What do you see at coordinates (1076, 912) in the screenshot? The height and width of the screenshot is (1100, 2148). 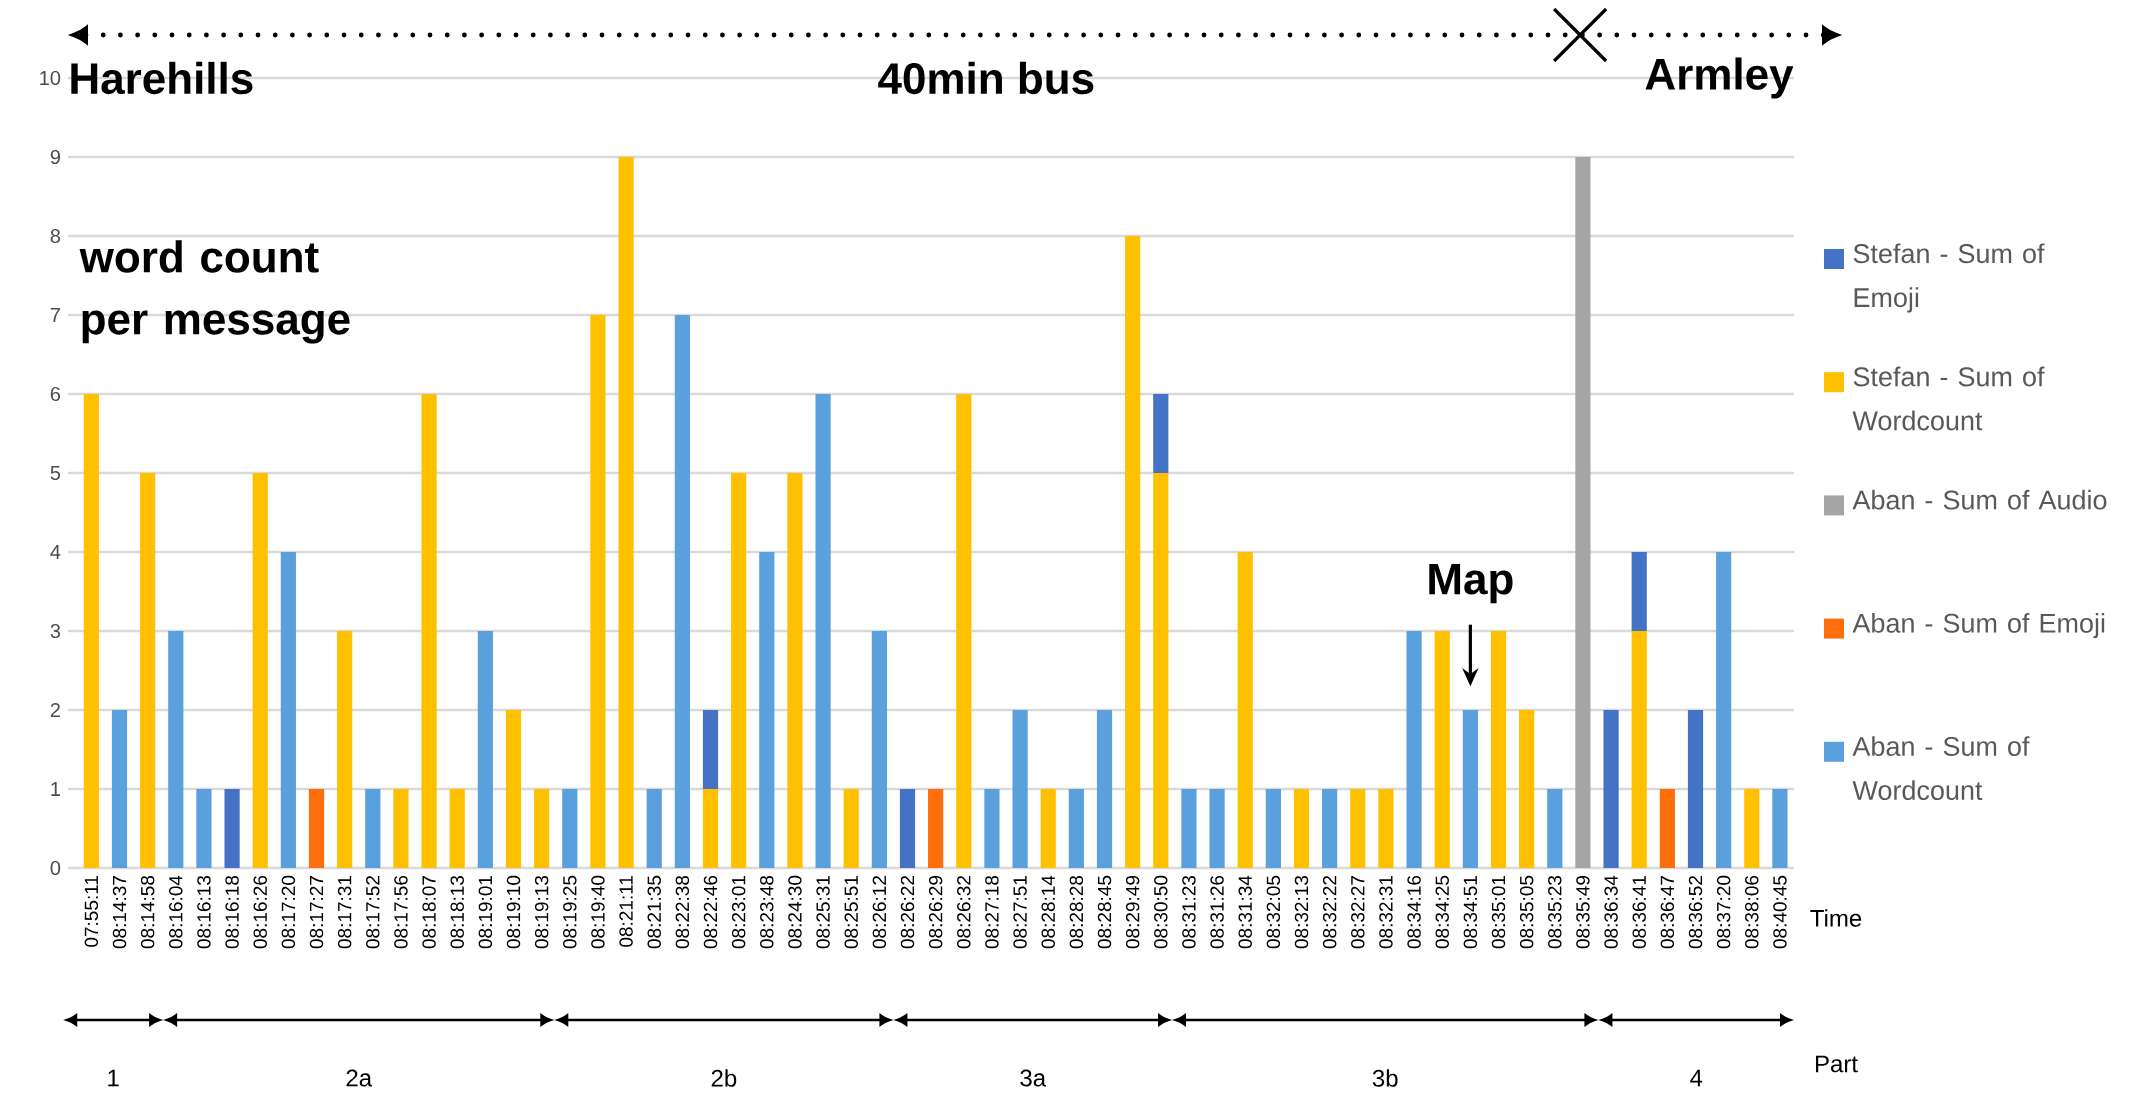 I see `x-tick-label: 08:28:28` at bounding box center [1076, 912].